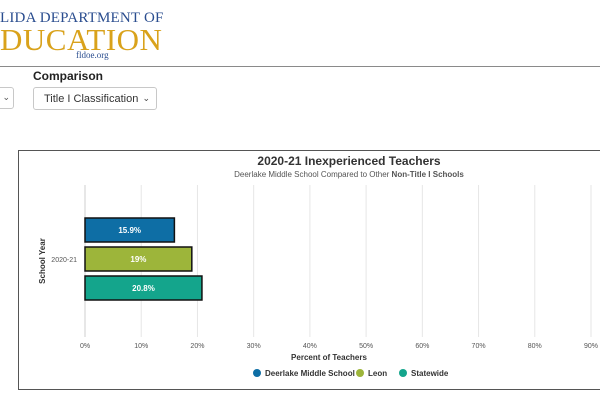 This screenshot has width=600, height=400. What do you see at coordinates (42, 261) in the screenshot?
I see `y-axis-title: School Year` at bounding box center [42, 261].